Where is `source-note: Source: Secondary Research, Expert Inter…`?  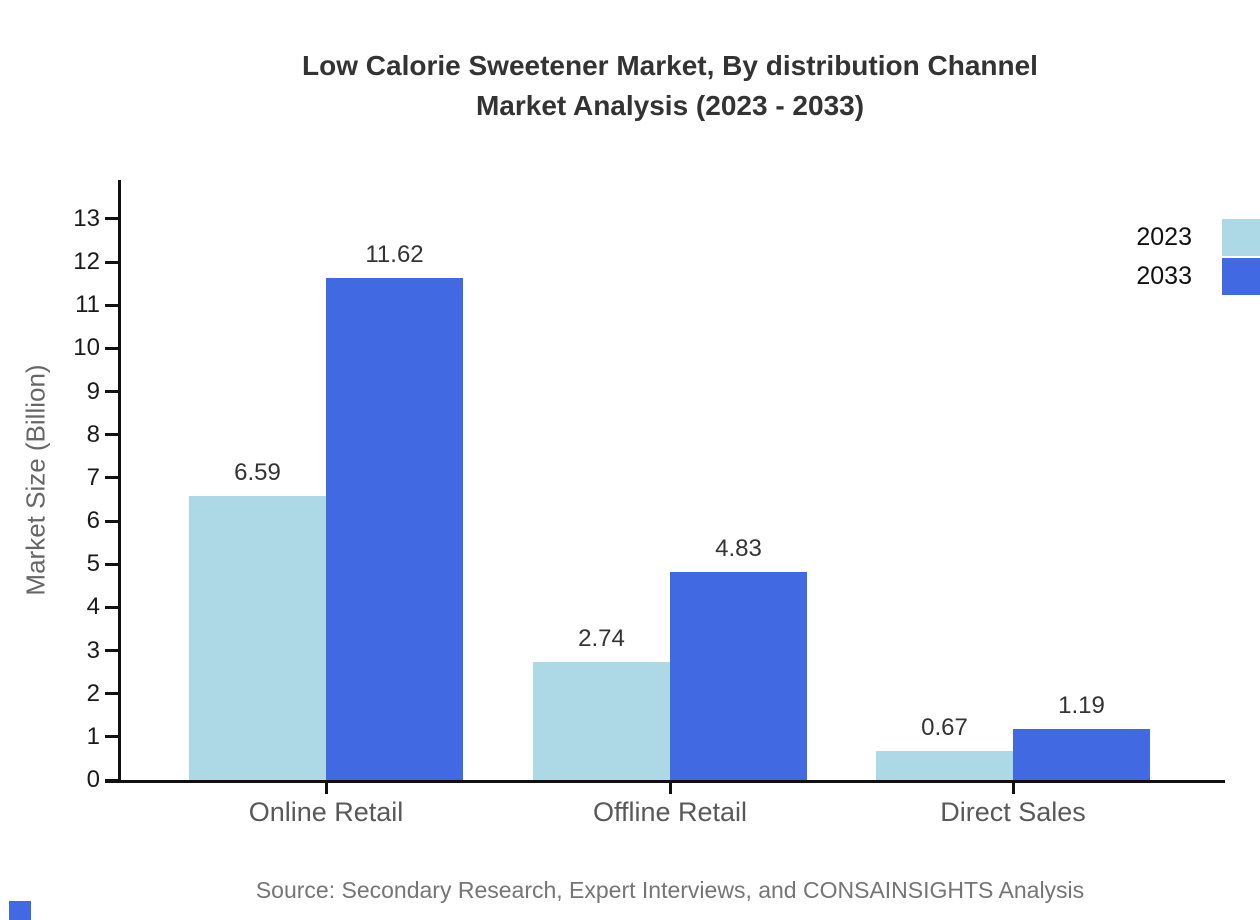 source-note: Source: Secondary Research, Expert Inter… is located at coordinates (670, 890).